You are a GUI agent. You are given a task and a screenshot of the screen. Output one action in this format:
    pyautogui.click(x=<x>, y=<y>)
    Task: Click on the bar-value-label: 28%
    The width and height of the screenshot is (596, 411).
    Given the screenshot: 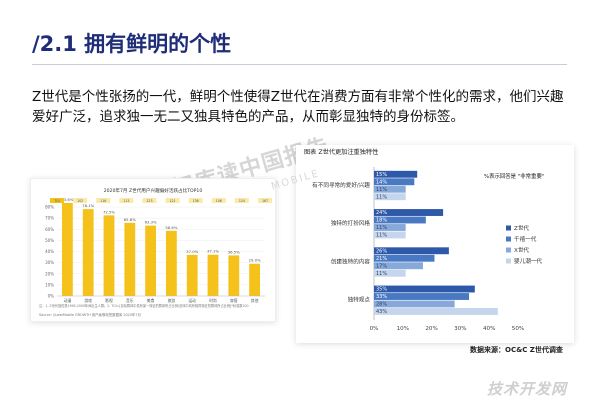 What is the action you would take?
    pyautogui.click(x=381, y=305)
    